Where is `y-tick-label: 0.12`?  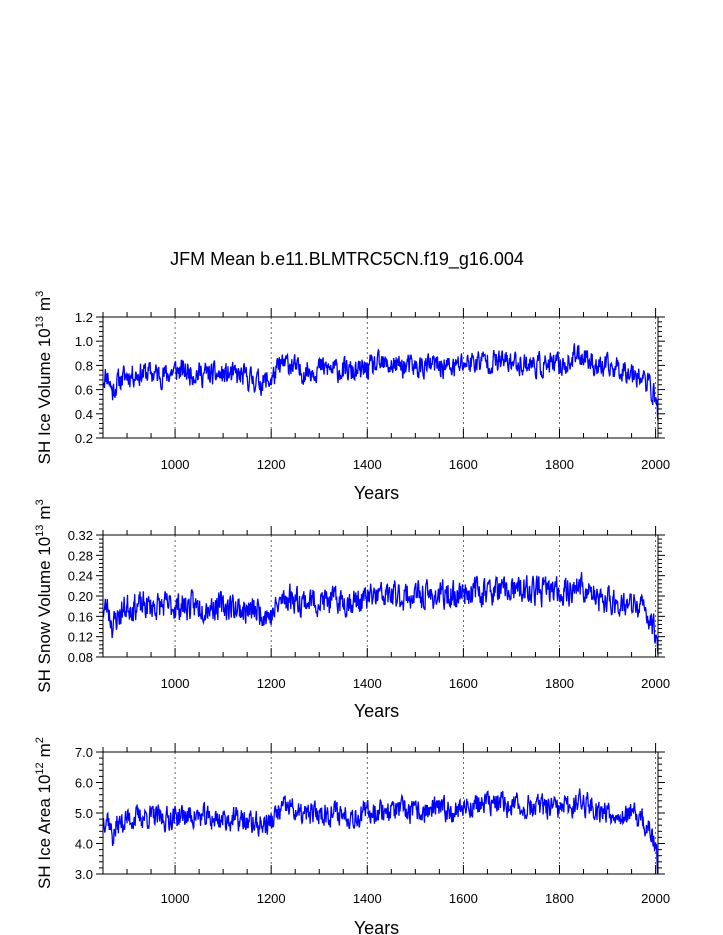
y-tick-label: 0.12 is located at coordinates (80, 637).